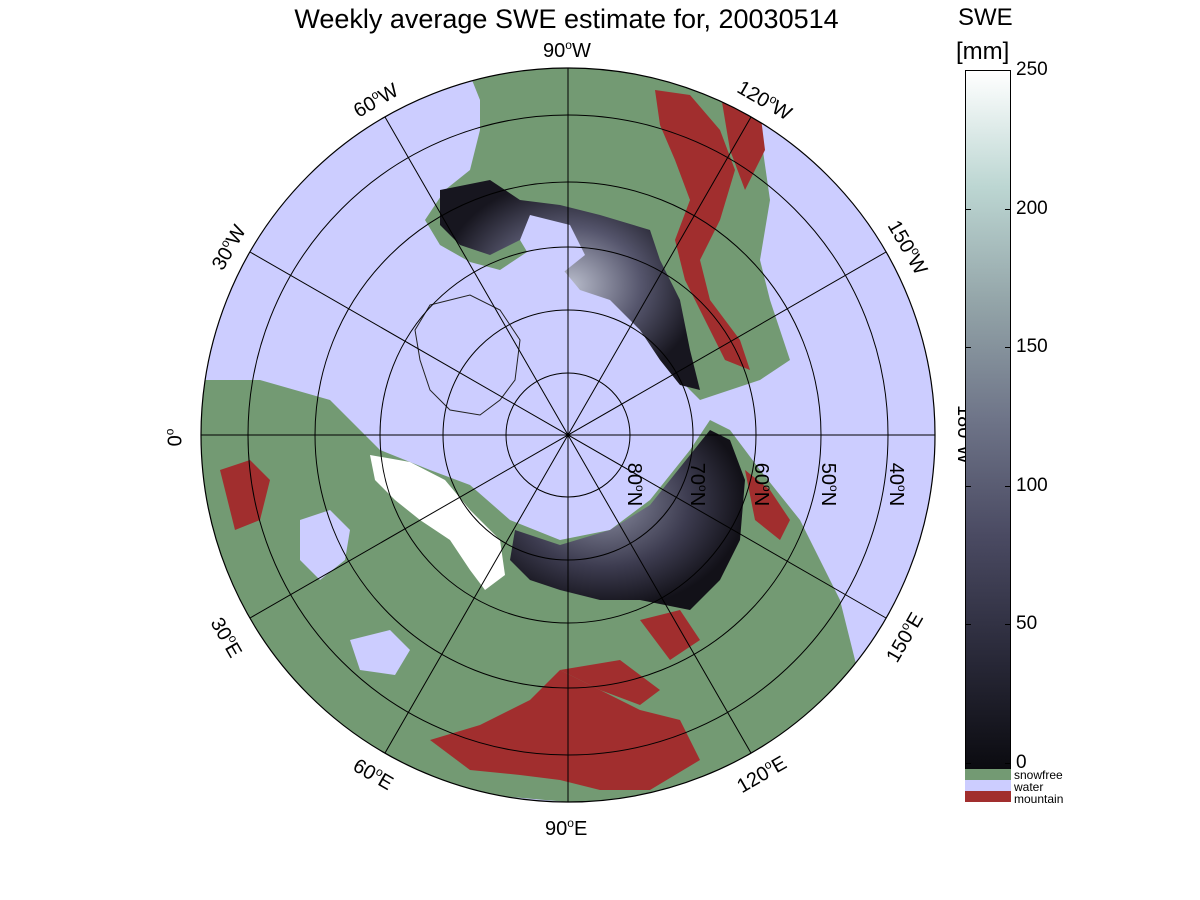 Image resolution: width=1200 pixels, height=900 pixels. Describe the element at coordinates (567, 50) in the screenshot. I see `lon-label-90w: 90oW` at that location.